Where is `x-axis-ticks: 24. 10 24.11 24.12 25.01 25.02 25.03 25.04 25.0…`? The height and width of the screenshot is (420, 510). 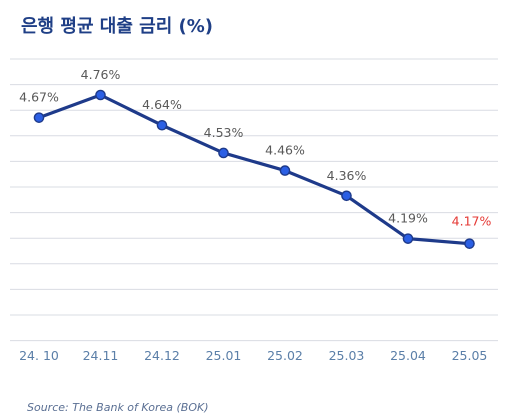 x-axis-ticks: 24. 10 24.11 24.12 25.01 25.02 25.03 25.04 25.0… is located at coordinates (253, 355).